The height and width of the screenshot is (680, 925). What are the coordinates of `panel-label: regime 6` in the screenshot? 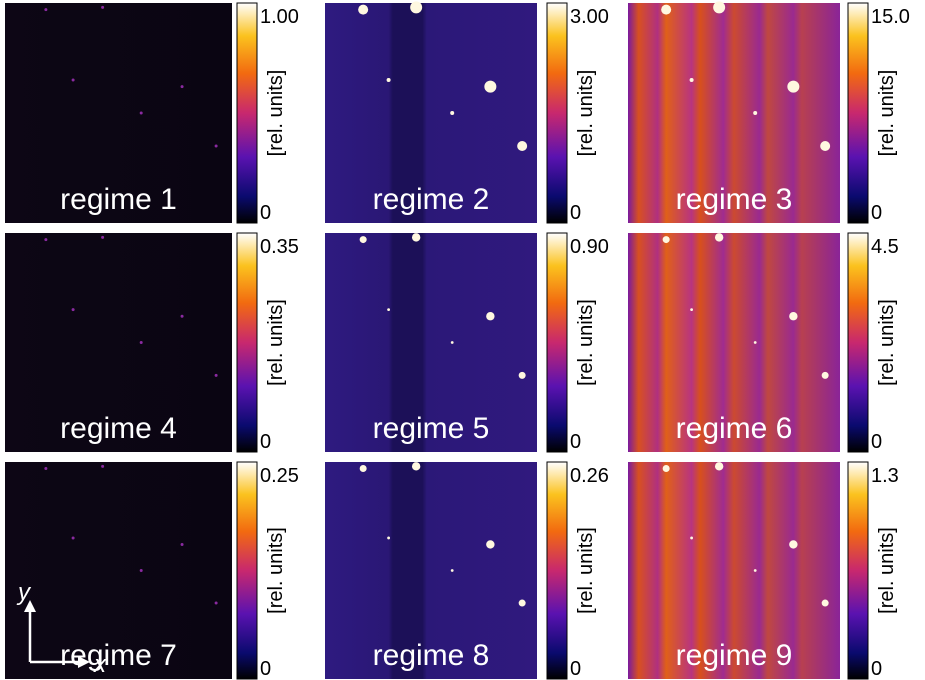 It's located at (734, 428).